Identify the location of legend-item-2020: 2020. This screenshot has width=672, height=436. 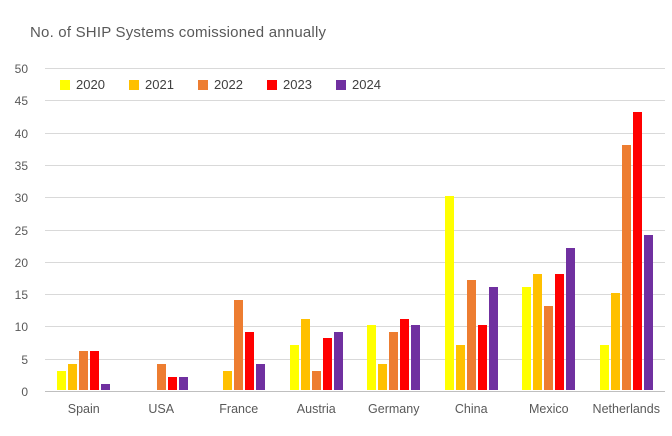
(94, 85).